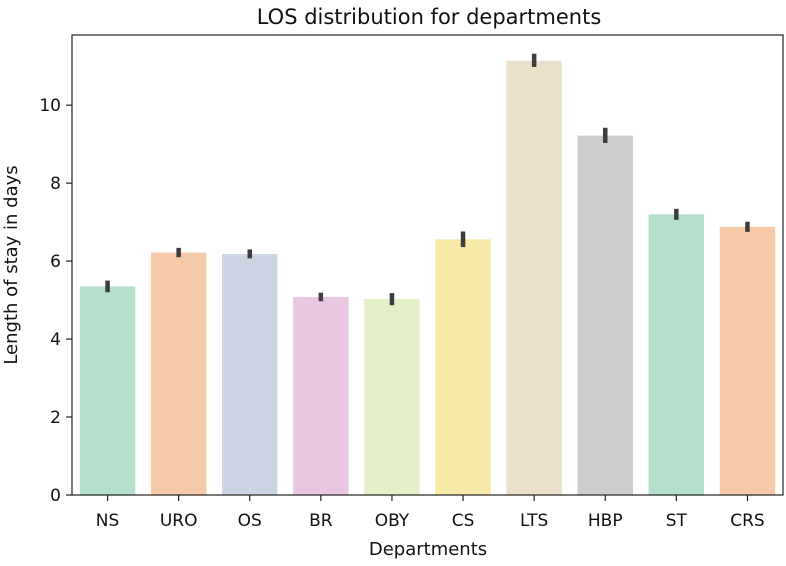 Image resolution: width=786 pixels, height=566 pixels. What do you see at coordinates (107, 390) in the screenshot?
I see `bar-ns` at bounding box center [107, 390].